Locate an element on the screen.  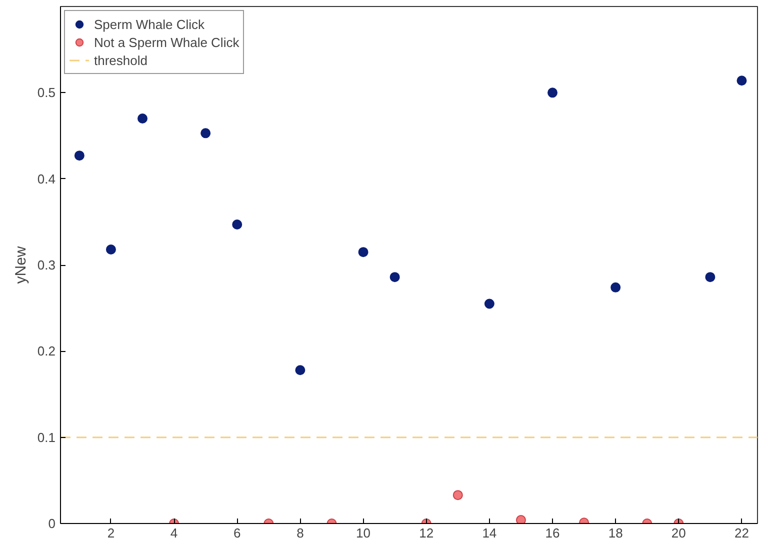
x-tick-label: 10 is located at coordinates (363, 533).